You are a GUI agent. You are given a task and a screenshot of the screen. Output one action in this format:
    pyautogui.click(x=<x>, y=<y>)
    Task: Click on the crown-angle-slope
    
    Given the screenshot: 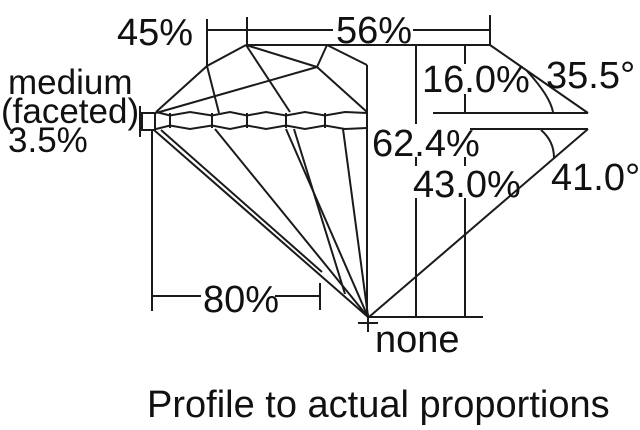 What is the action you would take?
    pyautogui.click(x=539, y=79)
    